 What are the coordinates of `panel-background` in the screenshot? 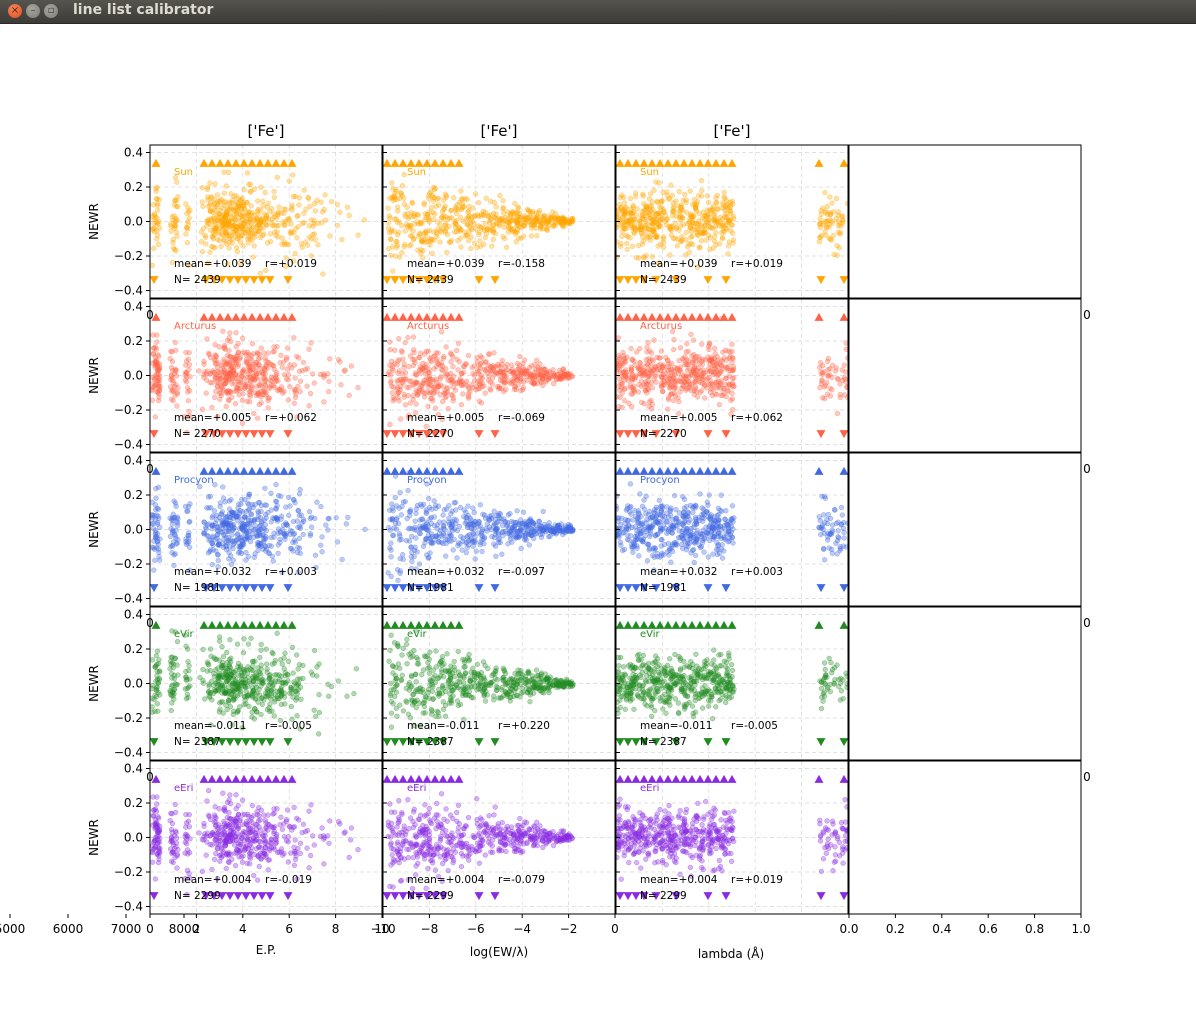 It's located at (965, 375).